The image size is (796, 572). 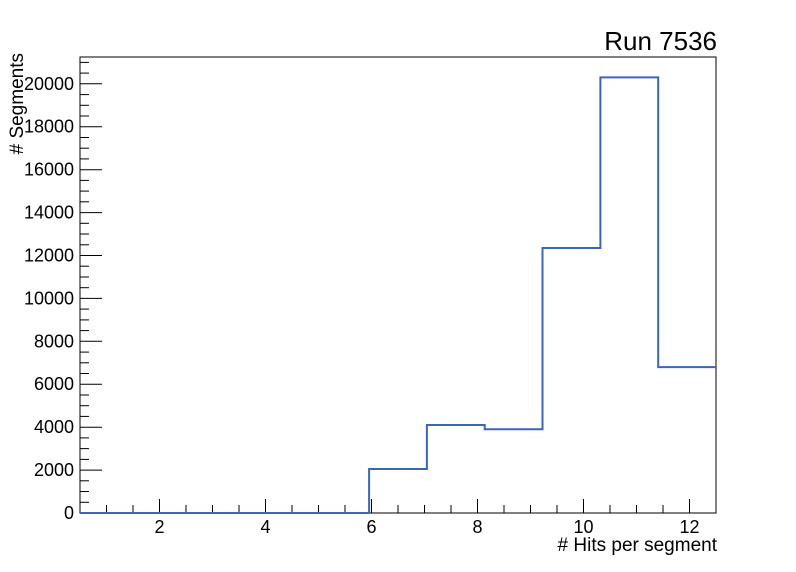 I want to click on y-tick-label: 6000, so click(x=54, y=384).